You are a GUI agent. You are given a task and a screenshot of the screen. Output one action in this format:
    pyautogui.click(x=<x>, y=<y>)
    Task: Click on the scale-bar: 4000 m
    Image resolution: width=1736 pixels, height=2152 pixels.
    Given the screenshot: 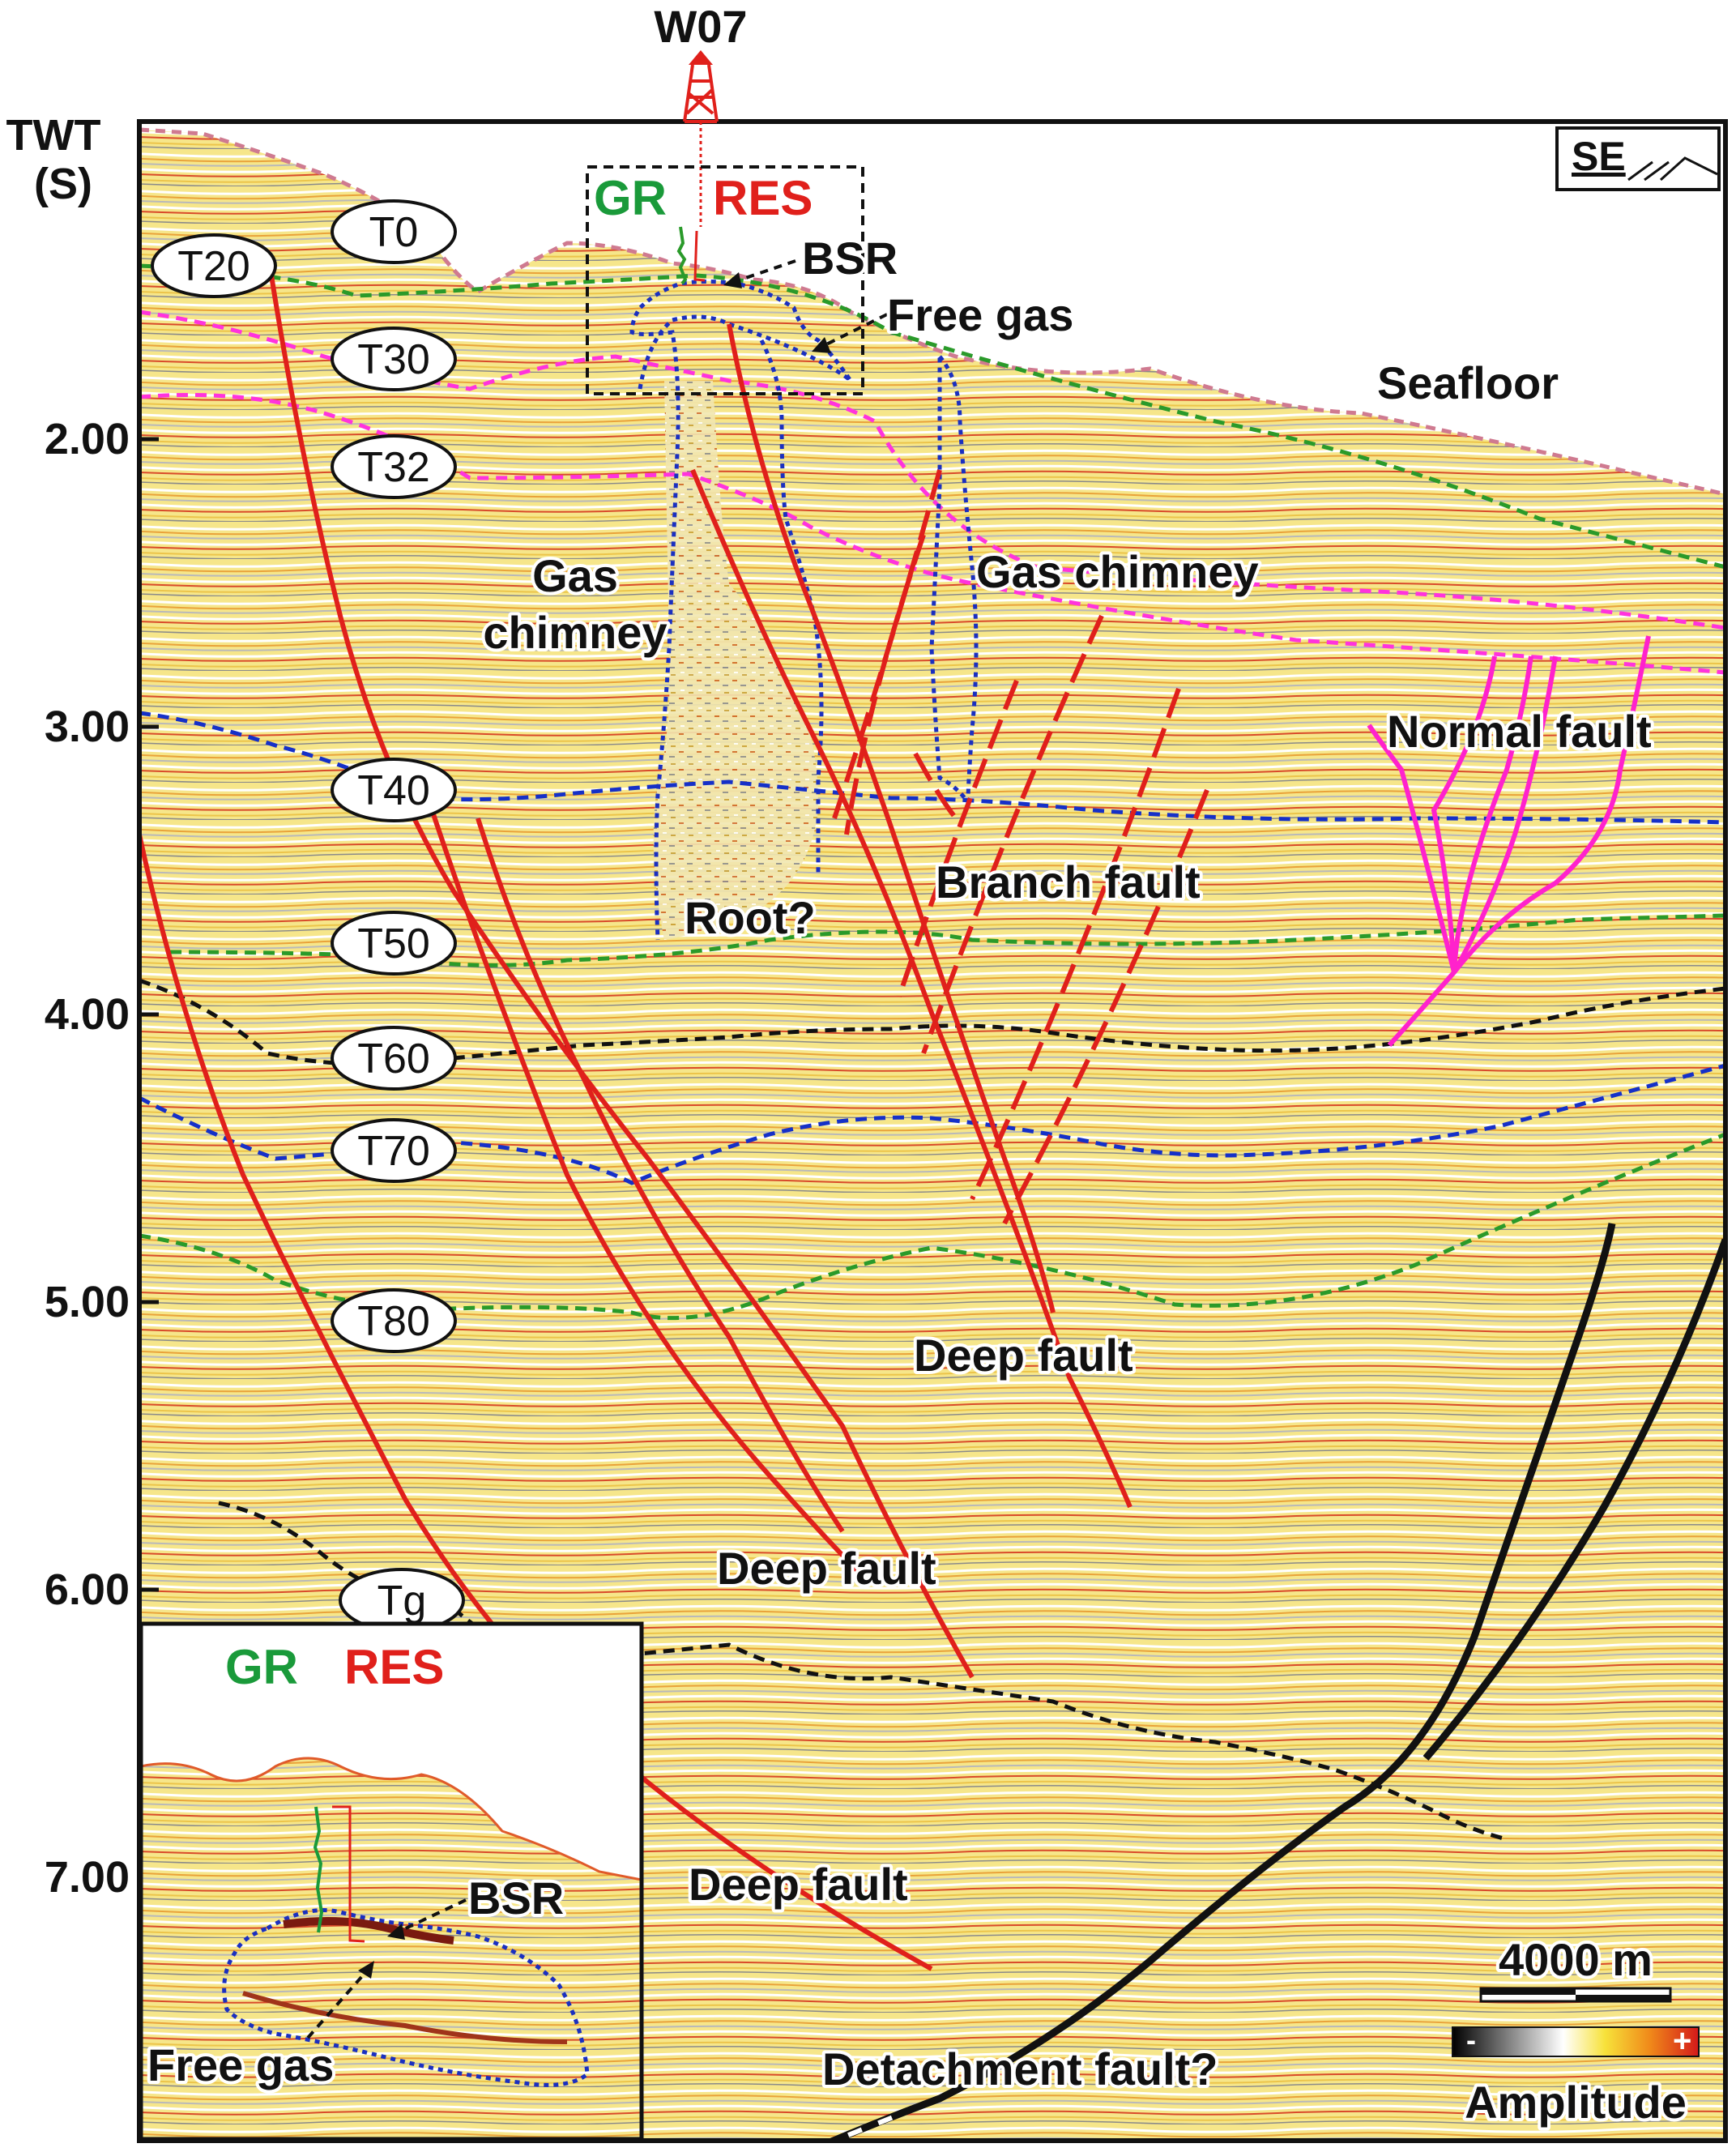 What is the action you would take?
    pyautogui.click(x=1575, y=1967)
    